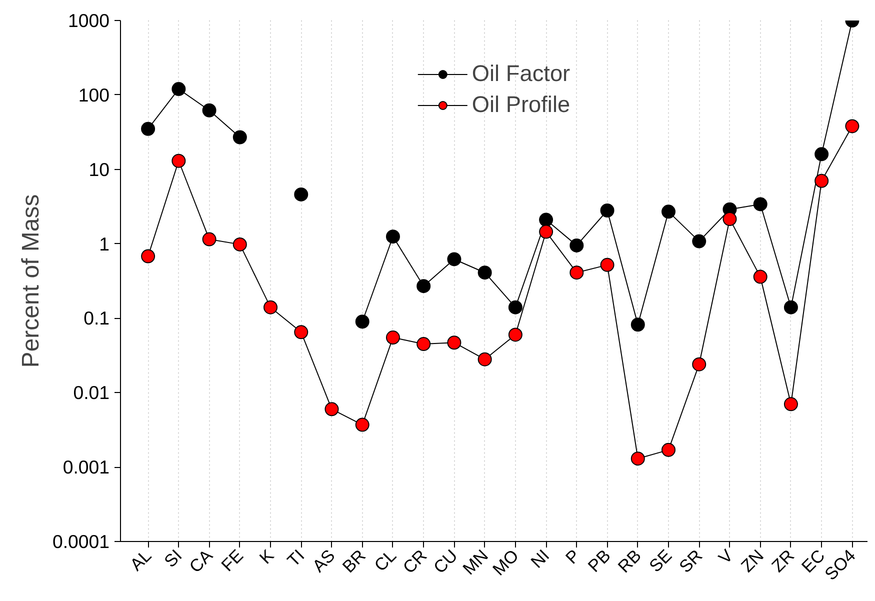 The image size is (875, 601). What do you see at coordinates (81, 541) in the screenshot?
I see `y-tick-label: 0.0001` at bounding box center [81, 541].